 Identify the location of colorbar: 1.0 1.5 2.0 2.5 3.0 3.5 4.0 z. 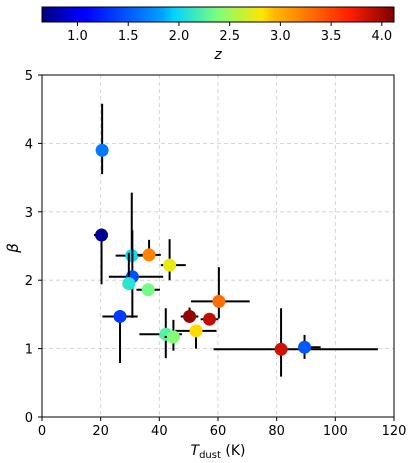
(218, 34).